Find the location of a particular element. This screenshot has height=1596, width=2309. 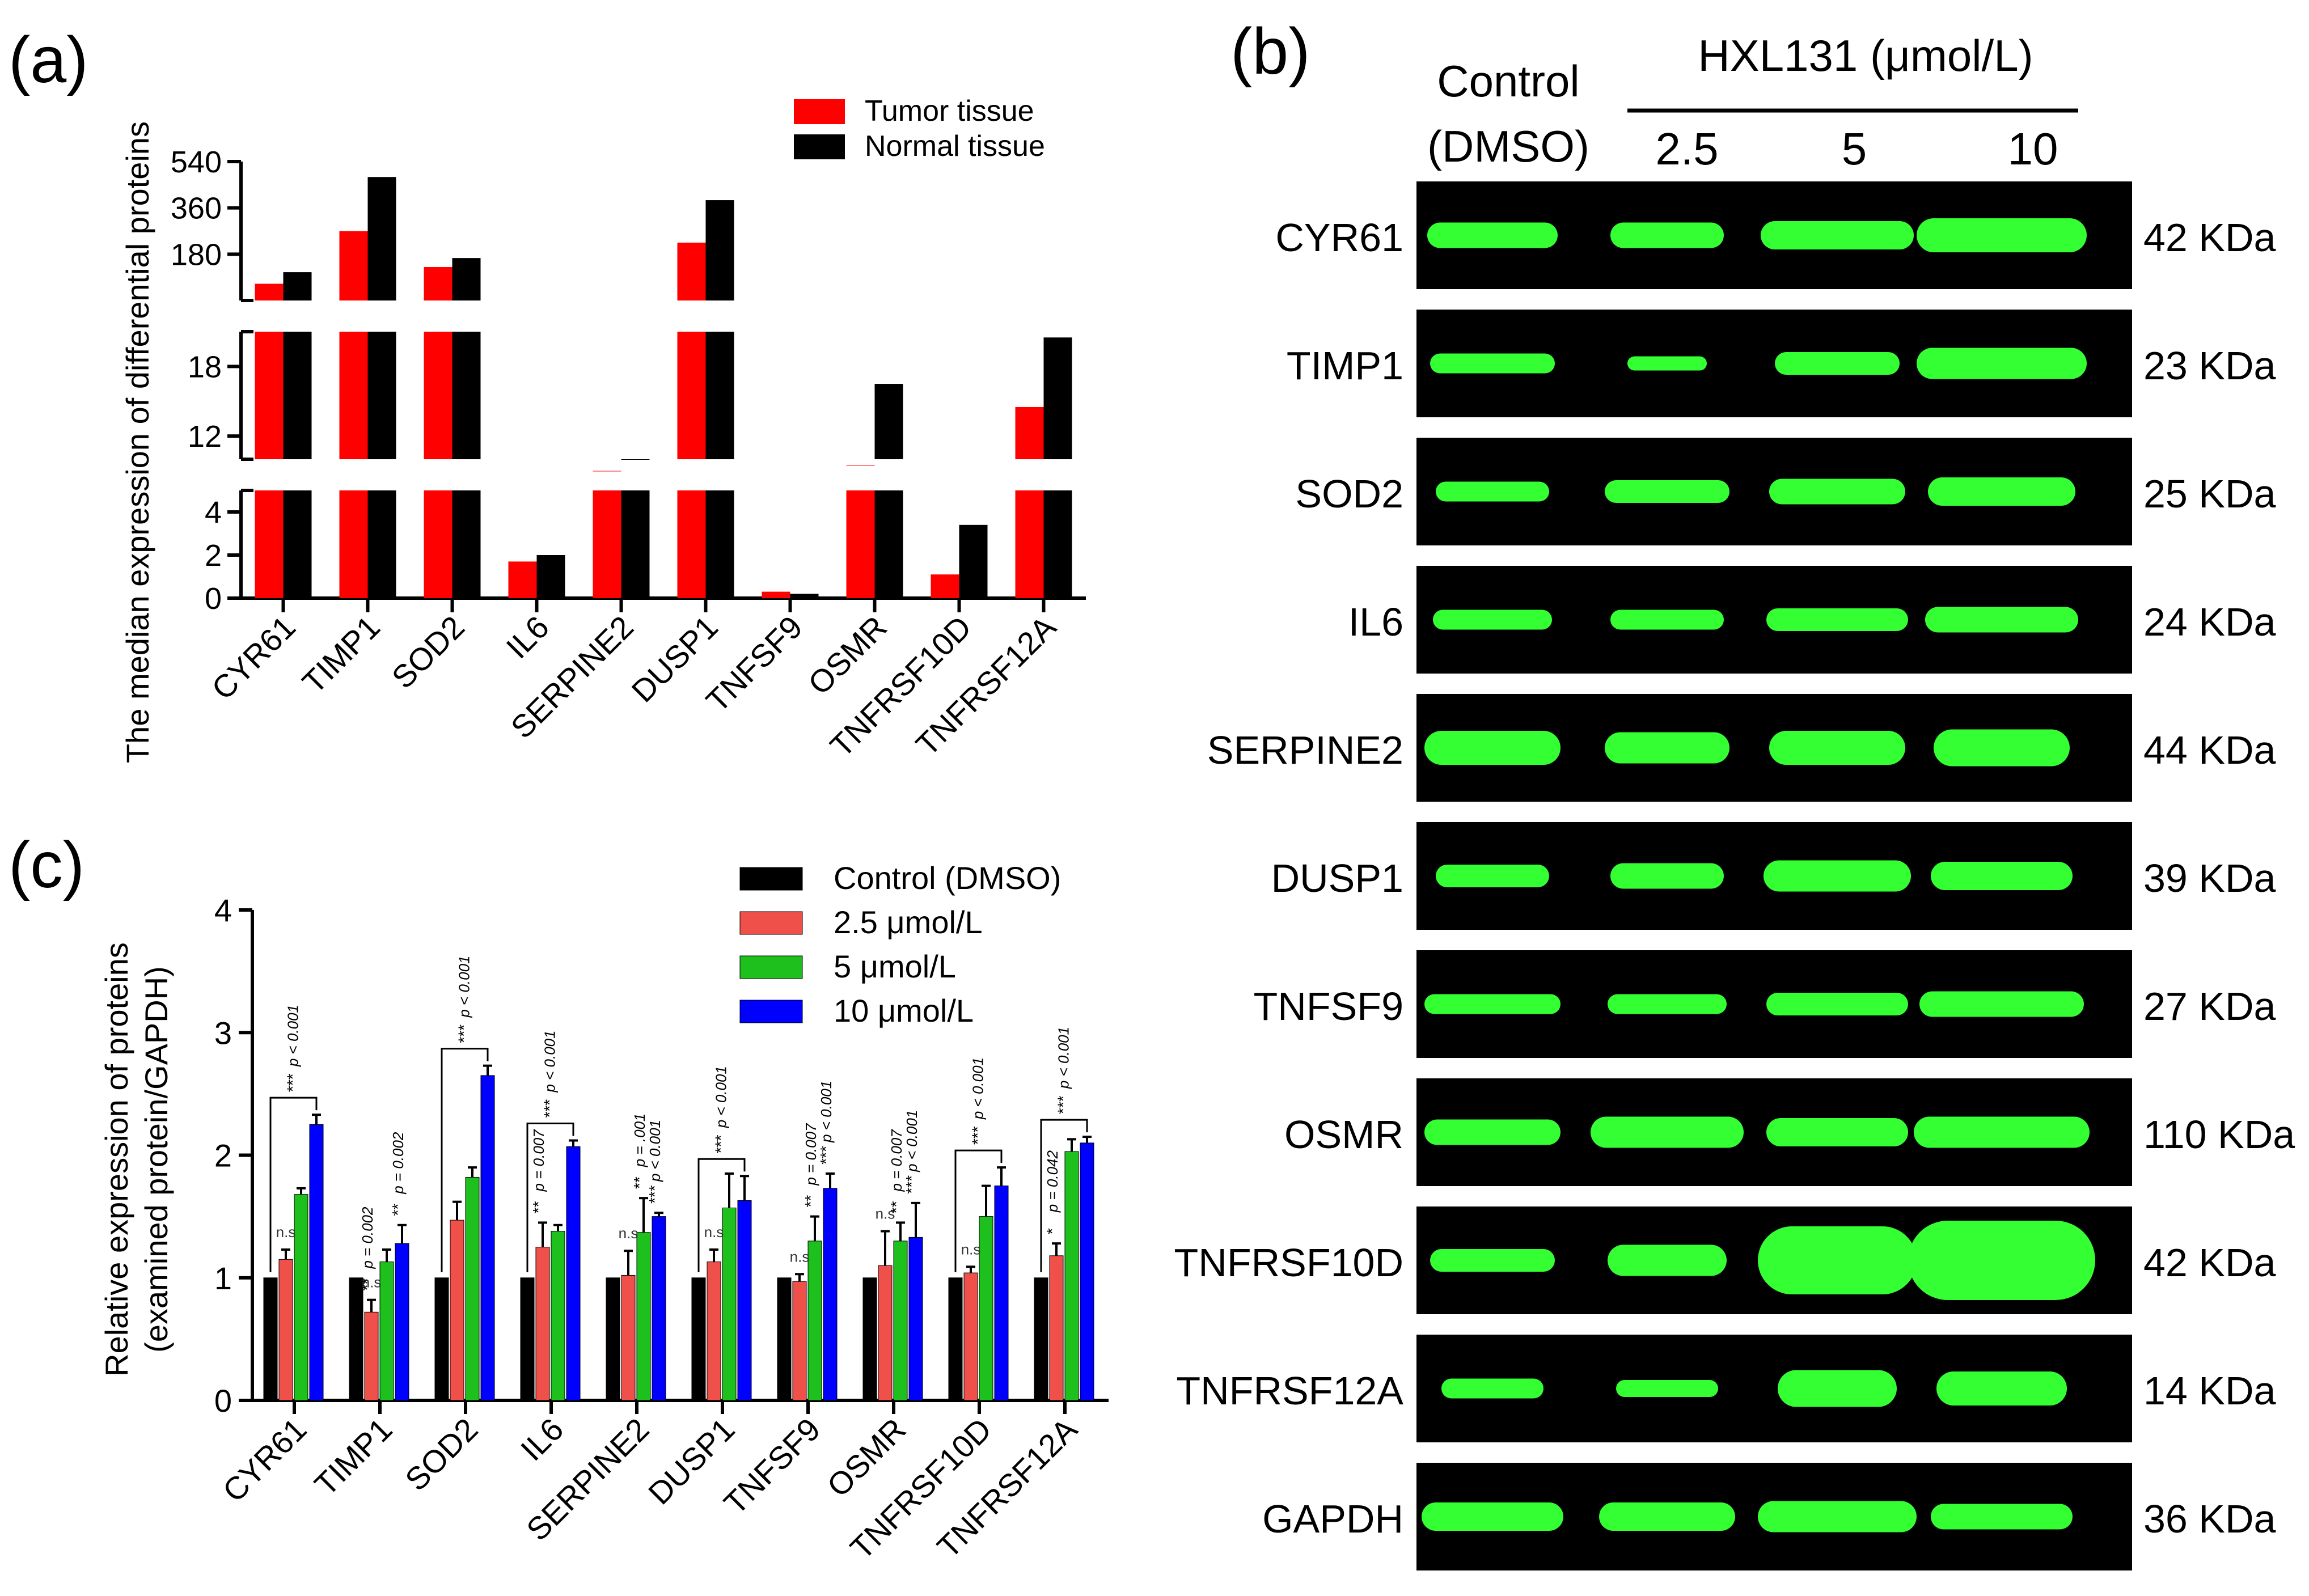

bar-10-mol-l-dusp1 is located at coordinates (745, 1300).